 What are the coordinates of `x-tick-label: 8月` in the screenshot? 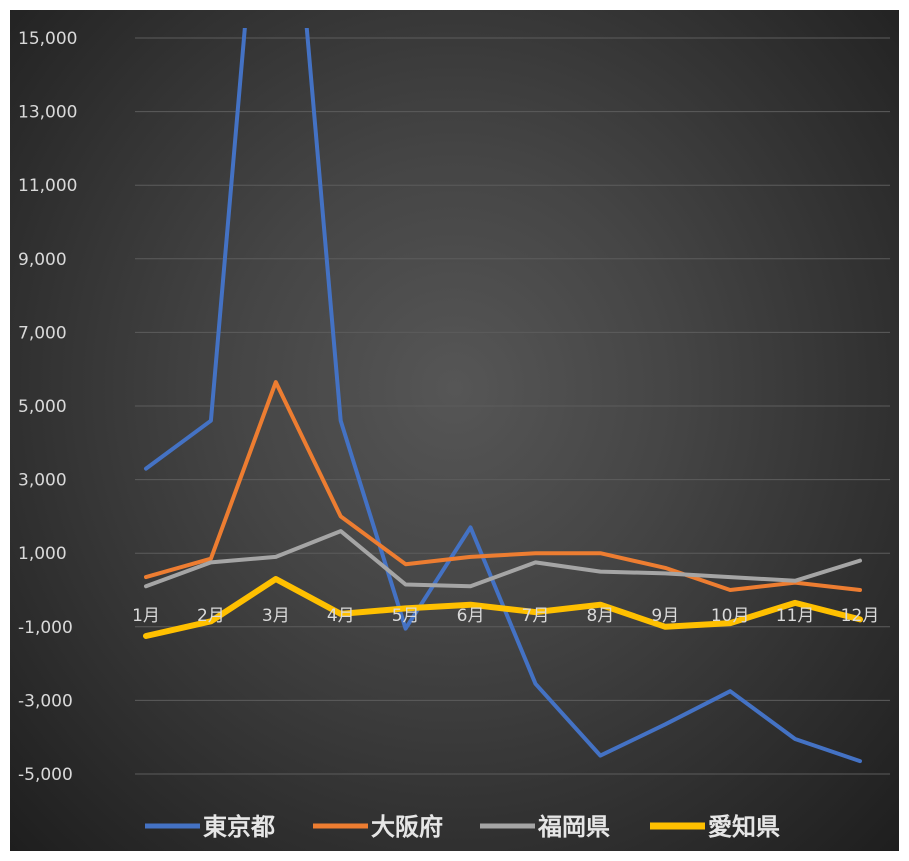 It's located at (600, 616).